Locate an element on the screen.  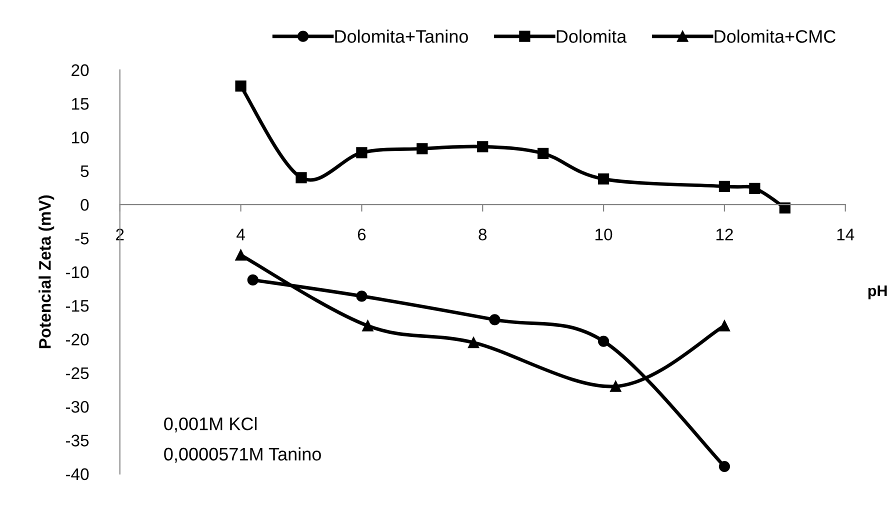
y-tick-label: 0 is located at coordinates (84, 204).